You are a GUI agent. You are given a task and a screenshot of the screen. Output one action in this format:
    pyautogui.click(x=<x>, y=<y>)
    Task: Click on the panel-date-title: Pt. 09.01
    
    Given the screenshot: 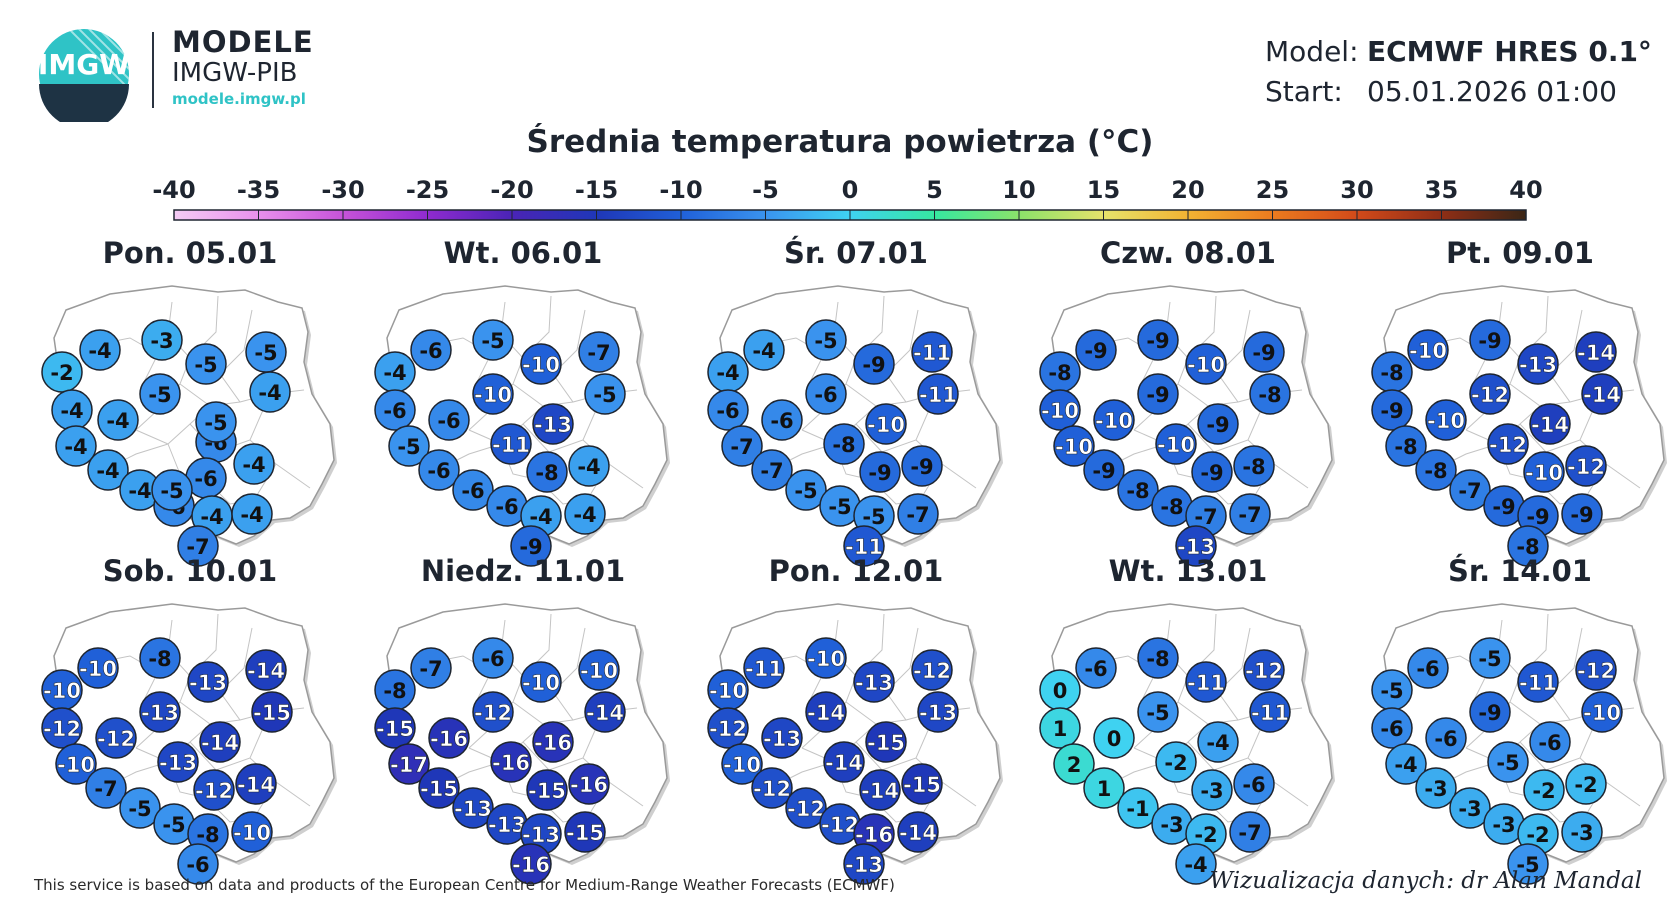 What is the action you would take?
    pyautogui.click(x=1520, y=253)
    